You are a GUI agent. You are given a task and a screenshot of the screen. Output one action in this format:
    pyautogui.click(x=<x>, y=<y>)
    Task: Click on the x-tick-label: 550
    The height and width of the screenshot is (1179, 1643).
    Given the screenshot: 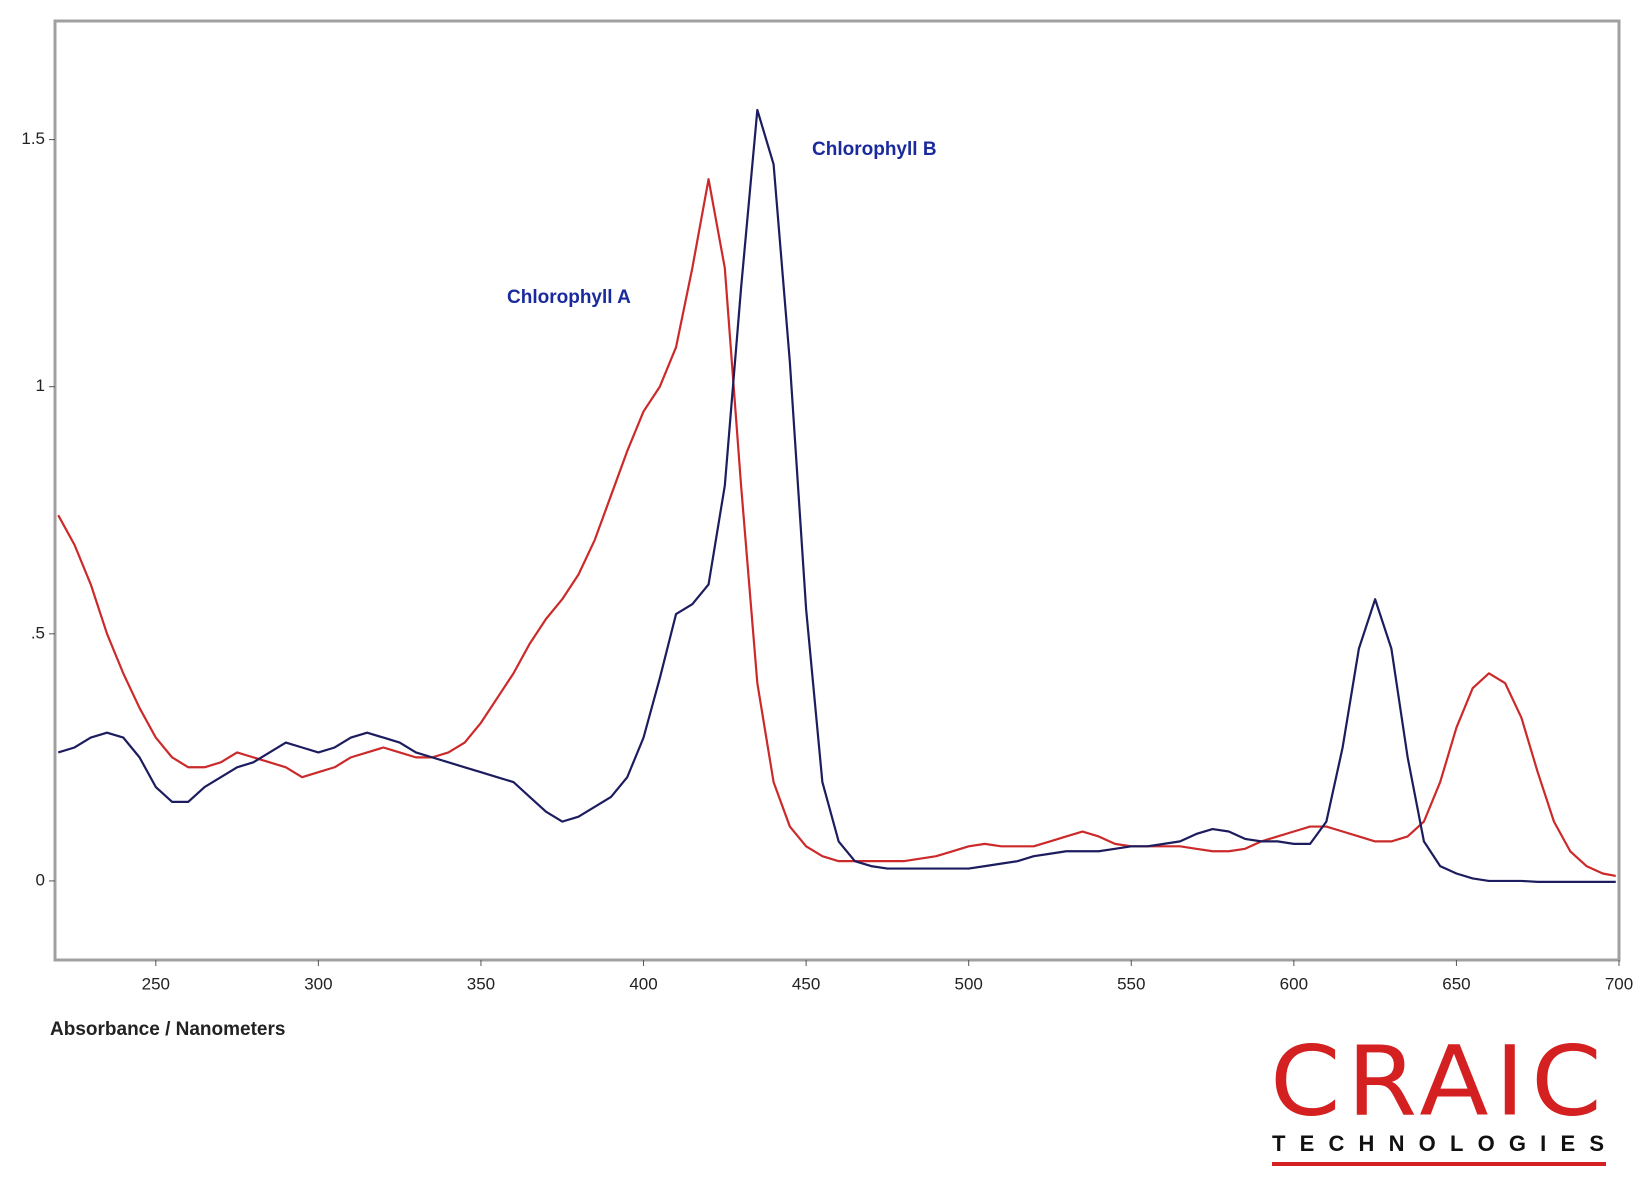 What is the action you would take?
    pyautogui.click(x=1131, y=983)
    